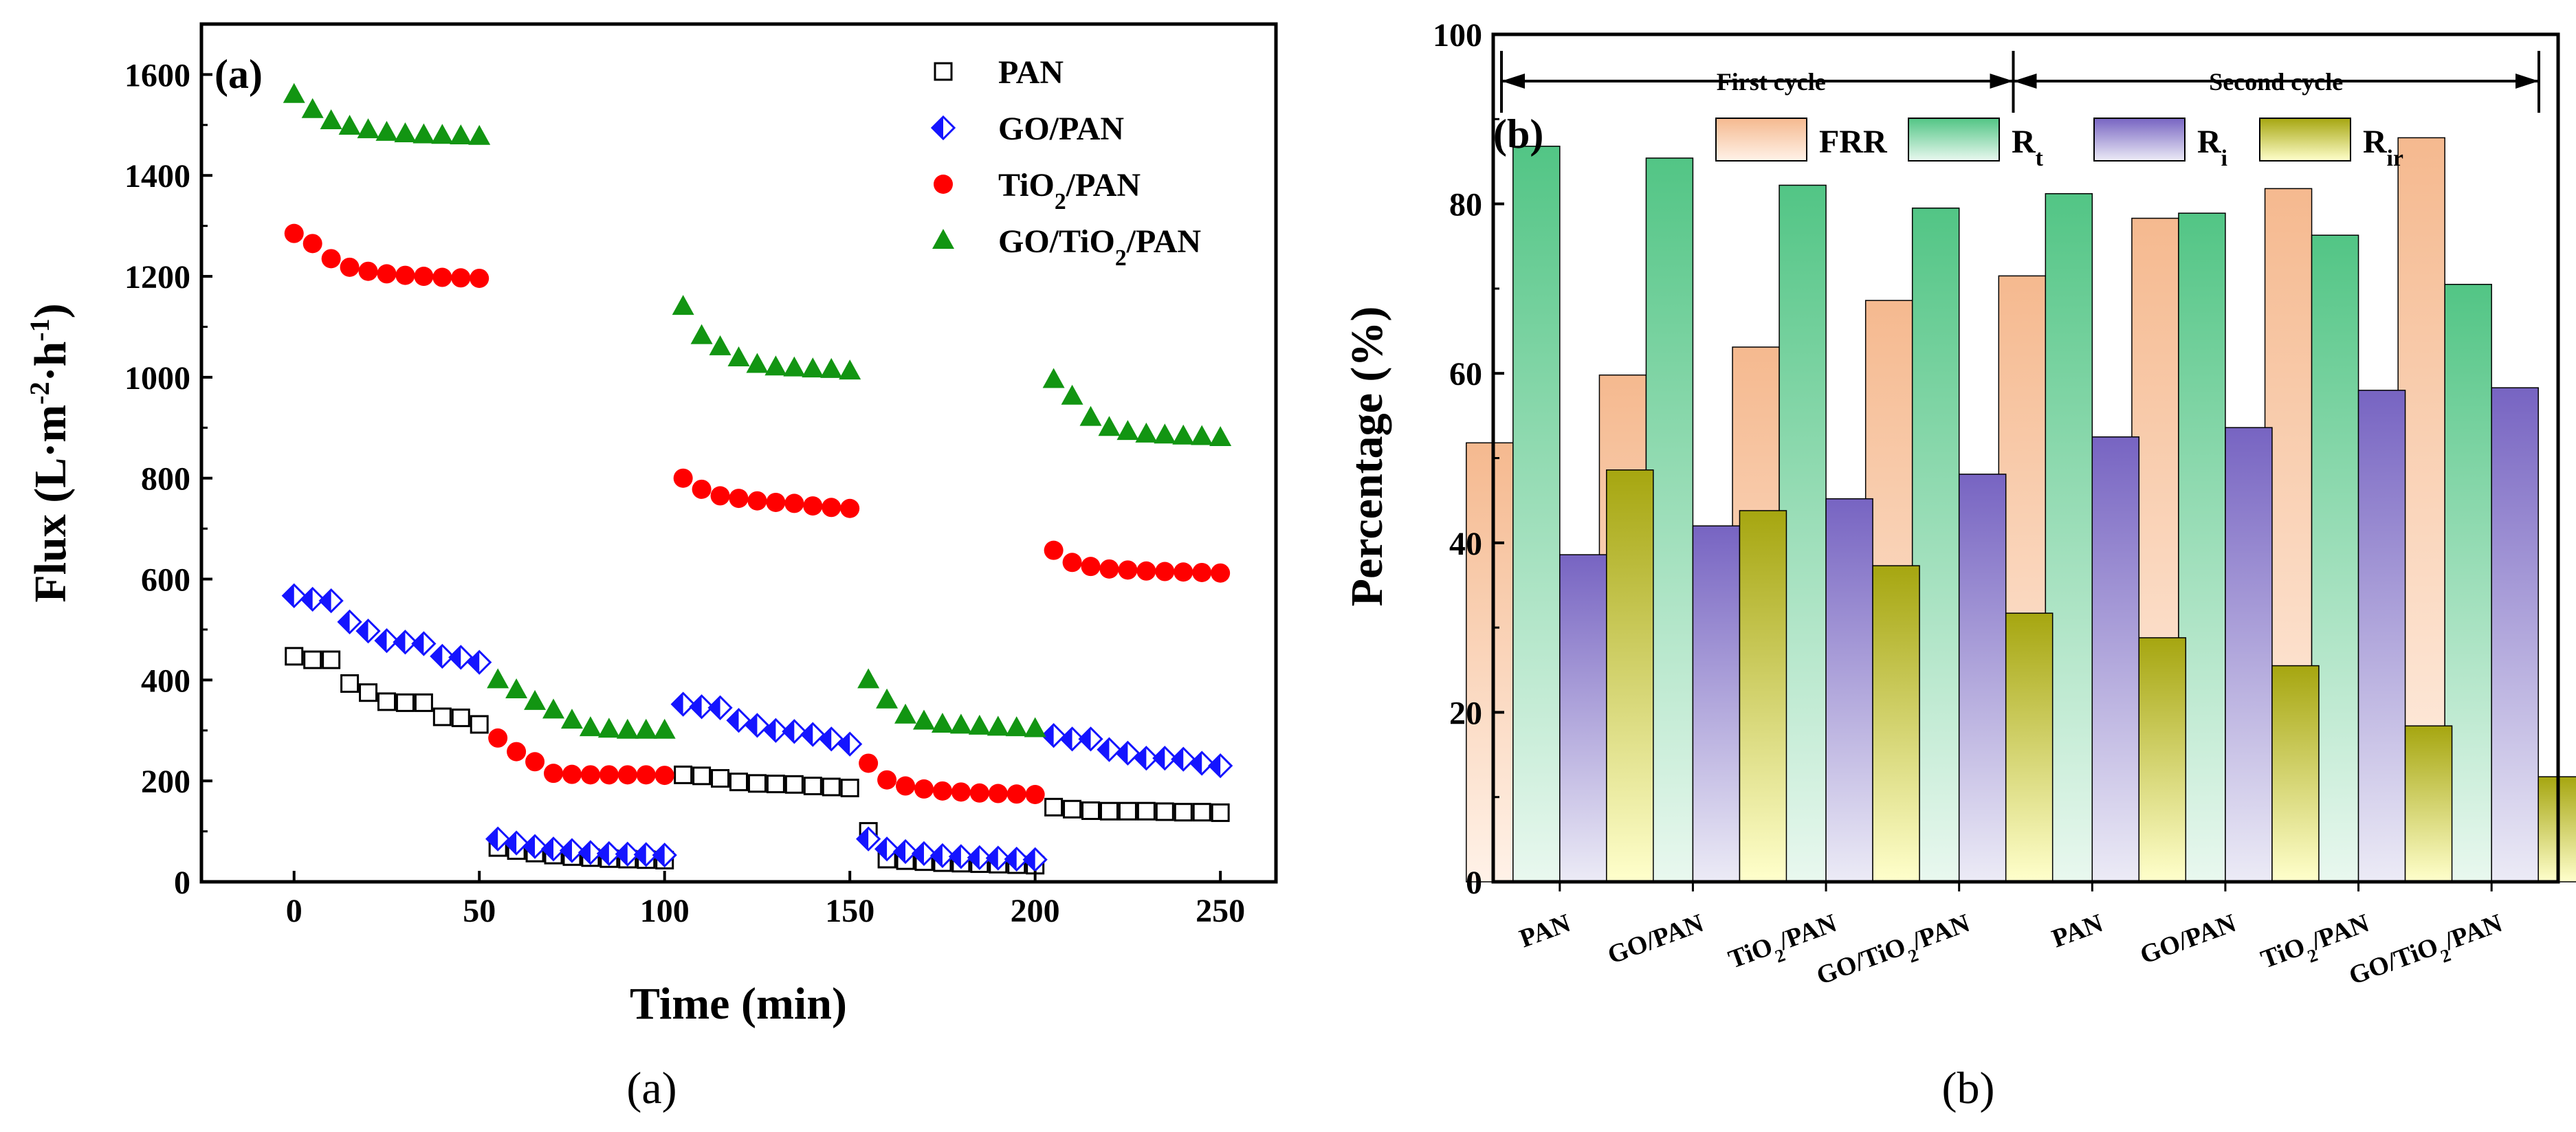 The height and width of the screenshot is (1132, 2576). What do you see at coordinates (1771, 82) in the screenshot?
I see `cycle-label: First cycle` at bounding box center [1771, 82].